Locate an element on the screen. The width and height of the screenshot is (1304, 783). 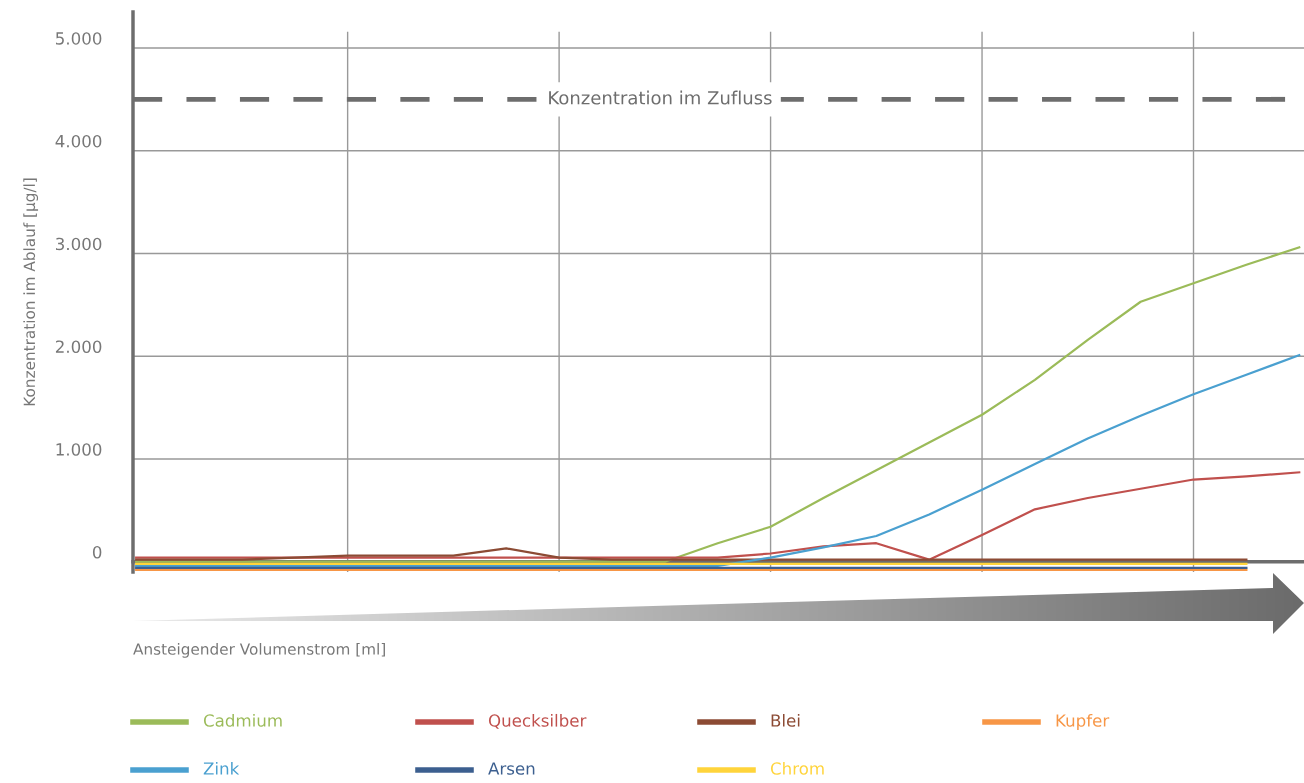
legend-label: Cadmium is located at coordinates (242, 720).